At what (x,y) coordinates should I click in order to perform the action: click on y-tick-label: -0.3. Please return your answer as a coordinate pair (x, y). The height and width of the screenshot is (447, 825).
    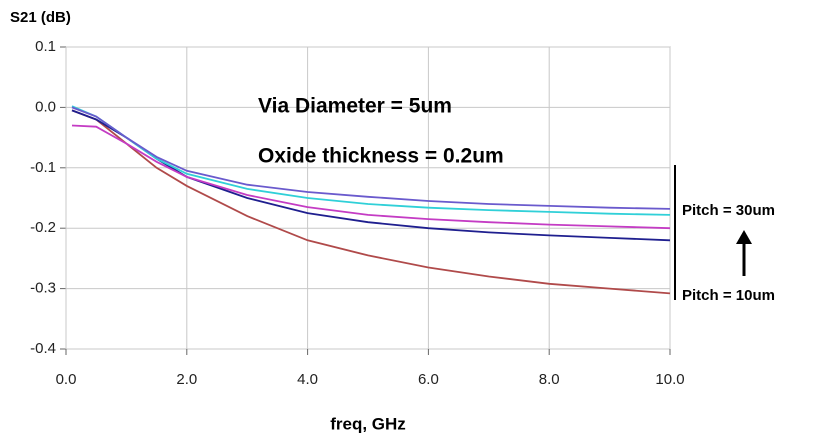
    Looking at the image, I should click on (43, 288).